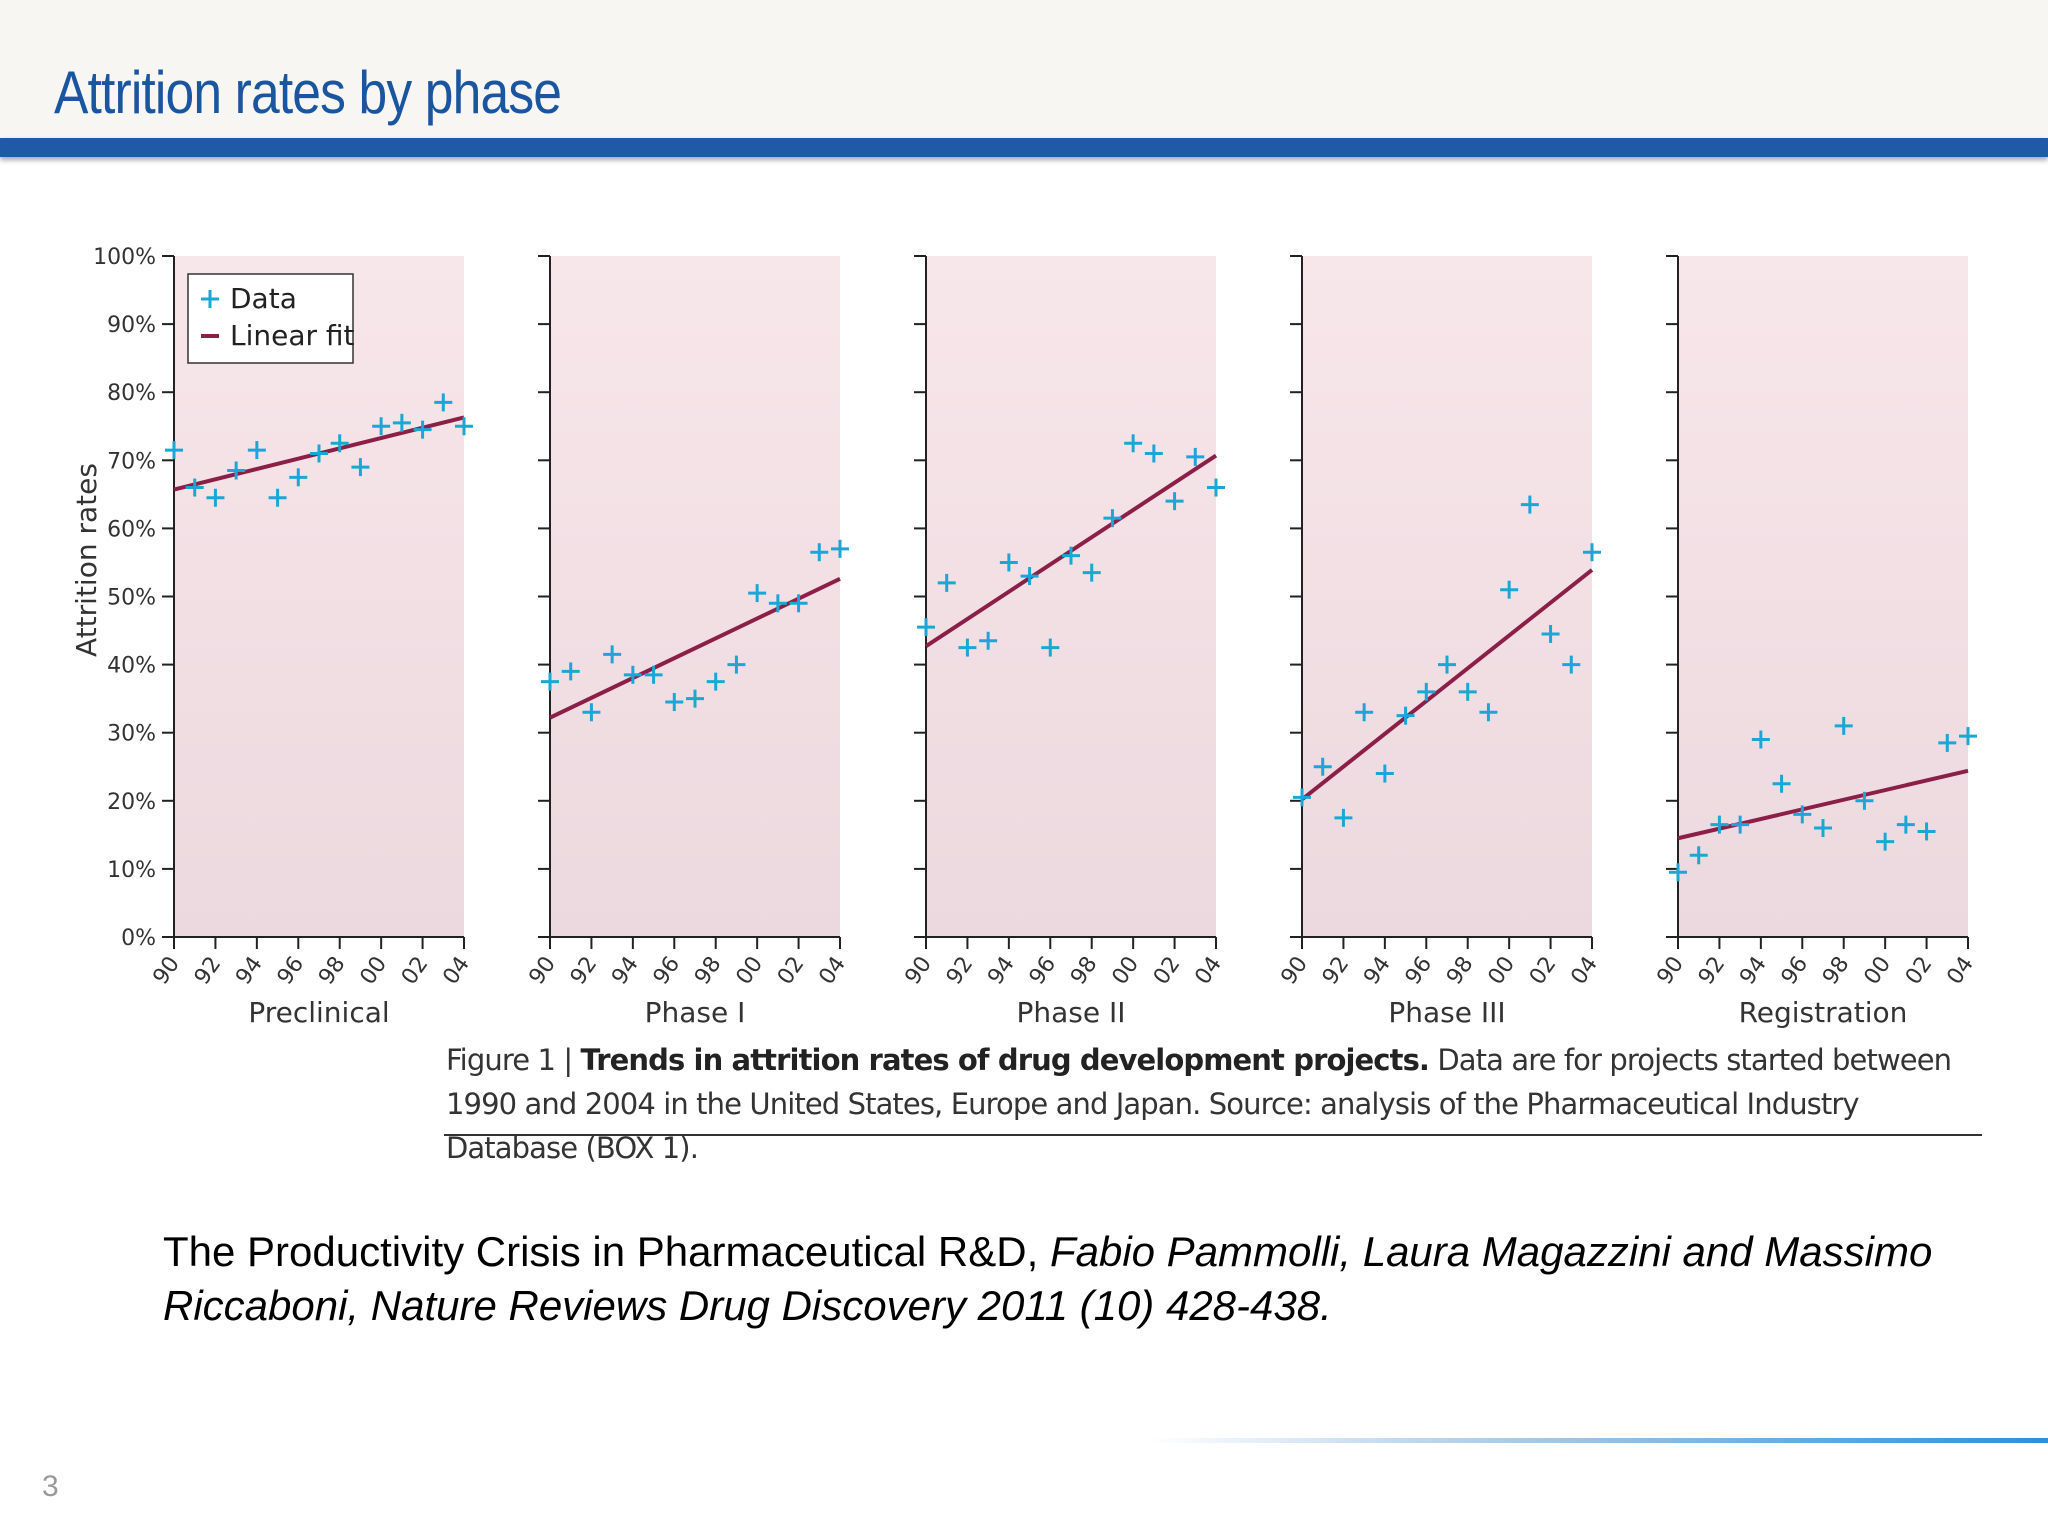 This screenshot has height=1536, width=2048. Describe the element at coordinates (695, 1012) in the screenshot. I see `panel-label: Phase I` at that location.